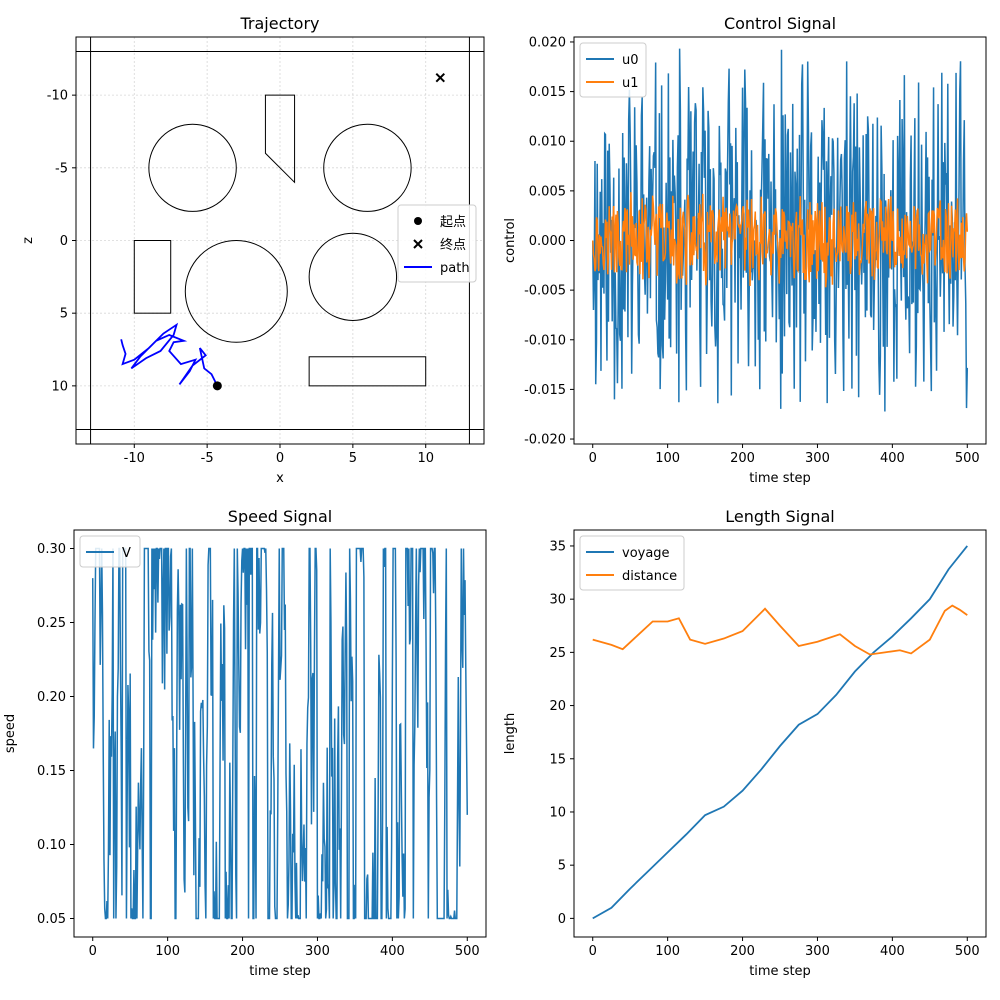 This screenshot has width=1000, height=1000. What do you see at coordinates (110, 551) in the screenshot?
I see `legend: V` at bounding box center [110, 551].